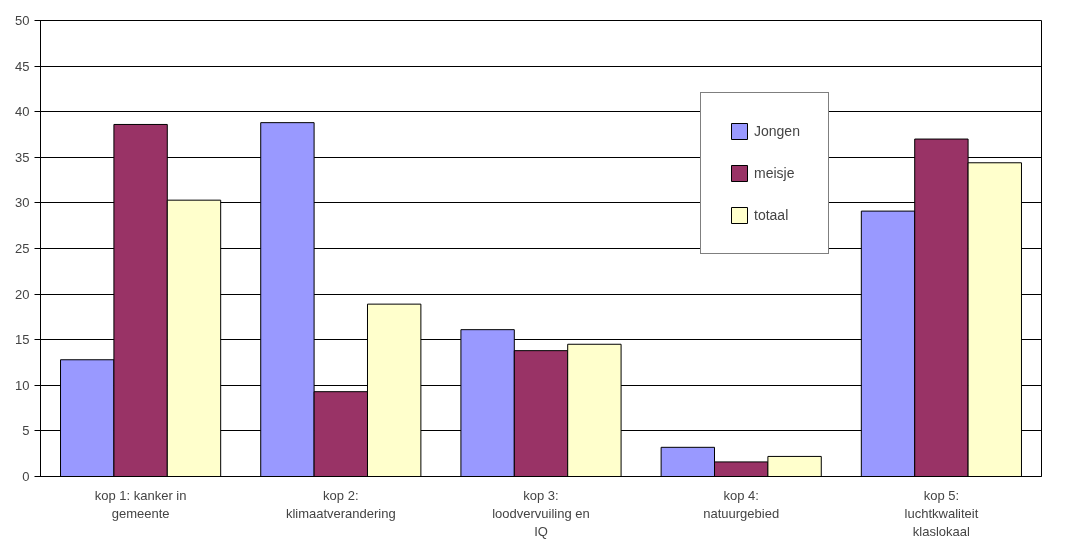  Describe the element at coordinates (22, 20) in the screenshot. I see `y-tick-label: 50` at that location.